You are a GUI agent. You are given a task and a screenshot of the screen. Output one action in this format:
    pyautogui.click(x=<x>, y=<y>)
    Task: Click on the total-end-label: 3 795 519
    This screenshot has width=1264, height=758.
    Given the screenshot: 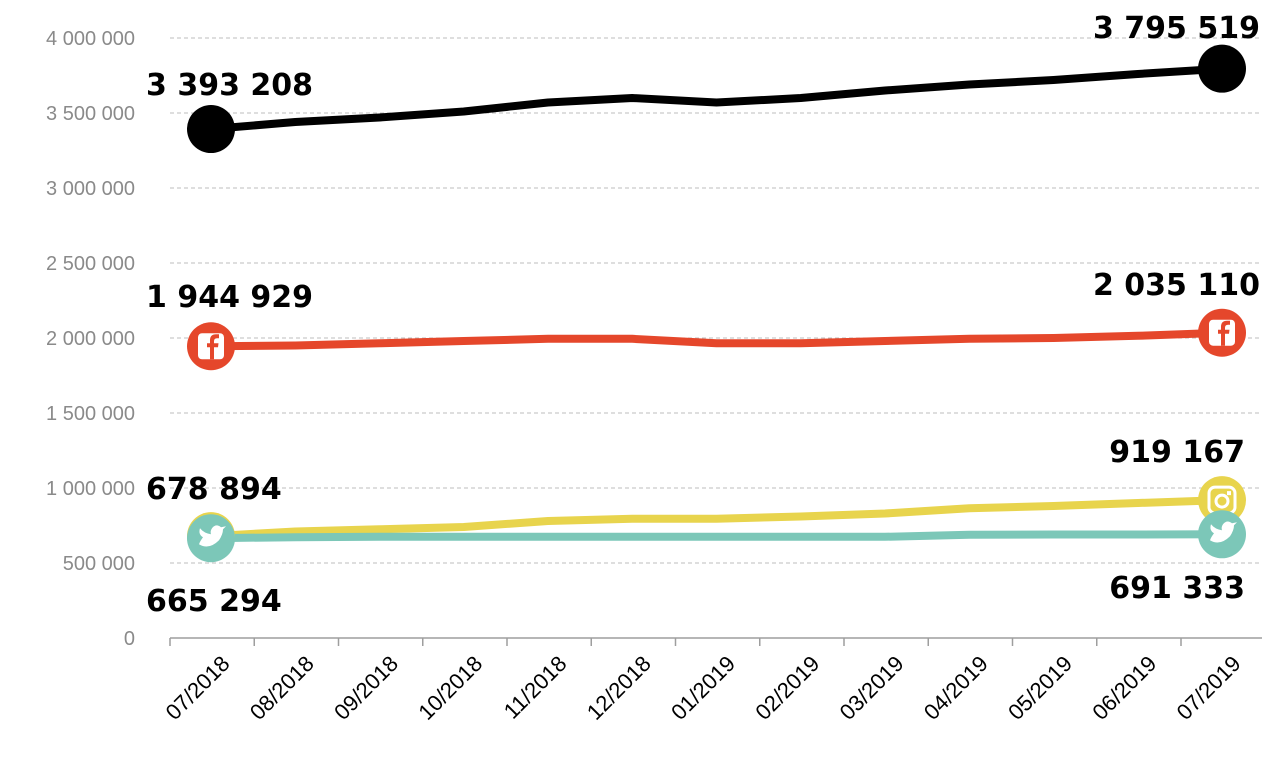 What is the action you would take?
    pyautogui.click(x=1176, y=28)
    